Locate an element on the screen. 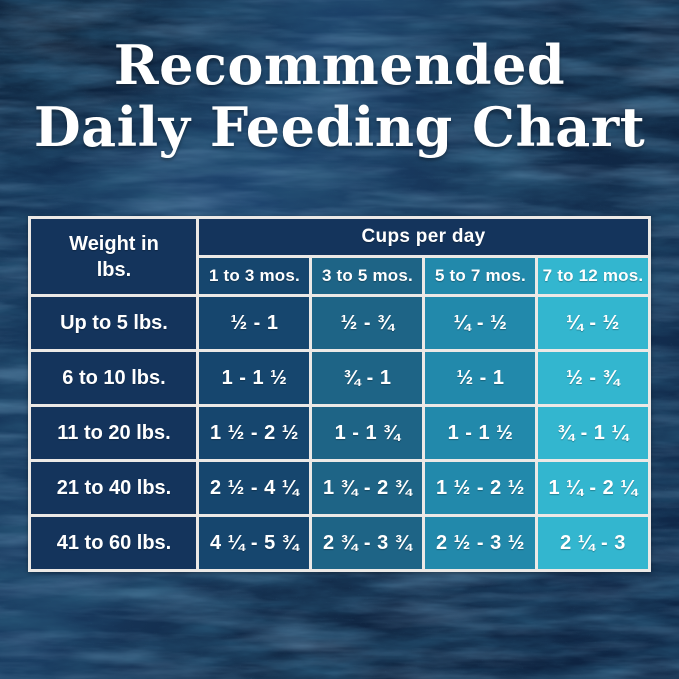 The height and width of the screenshot is (679, 679). table-cell: ¾ - 1 is located at coordinates (367, 378).